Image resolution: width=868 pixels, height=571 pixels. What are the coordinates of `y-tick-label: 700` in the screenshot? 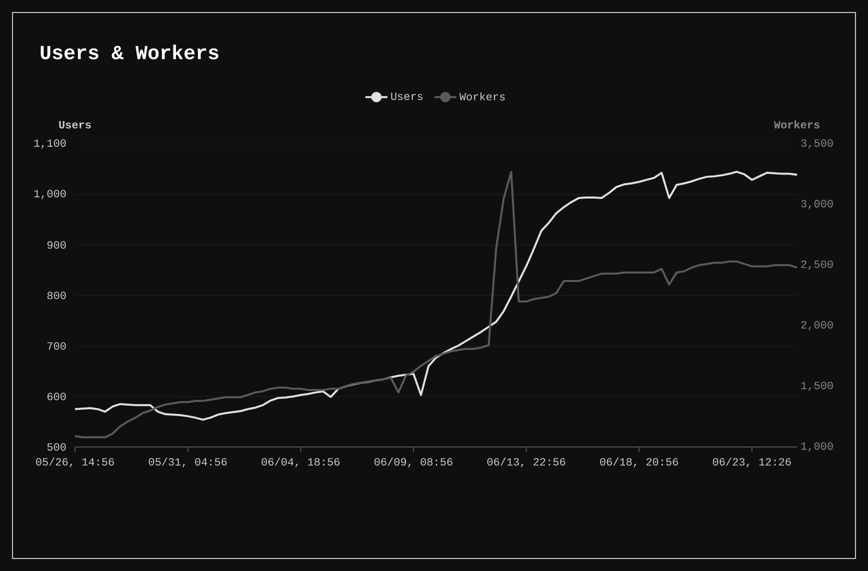 It's located at (57, 346).